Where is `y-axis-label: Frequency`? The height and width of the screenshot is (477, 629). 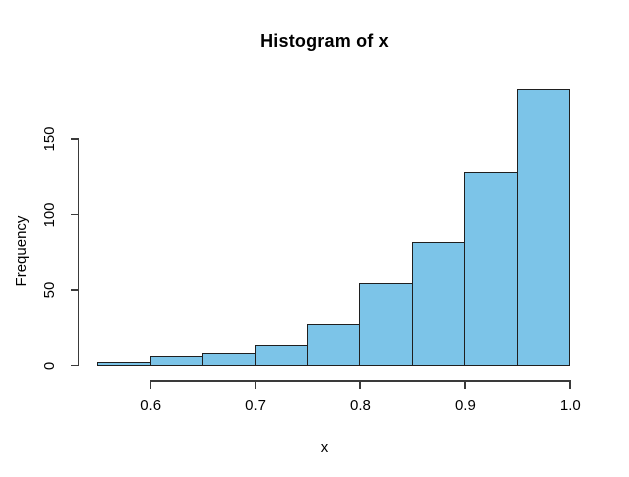 y-axis-label: Frequency is located at coordinates (21, 251).